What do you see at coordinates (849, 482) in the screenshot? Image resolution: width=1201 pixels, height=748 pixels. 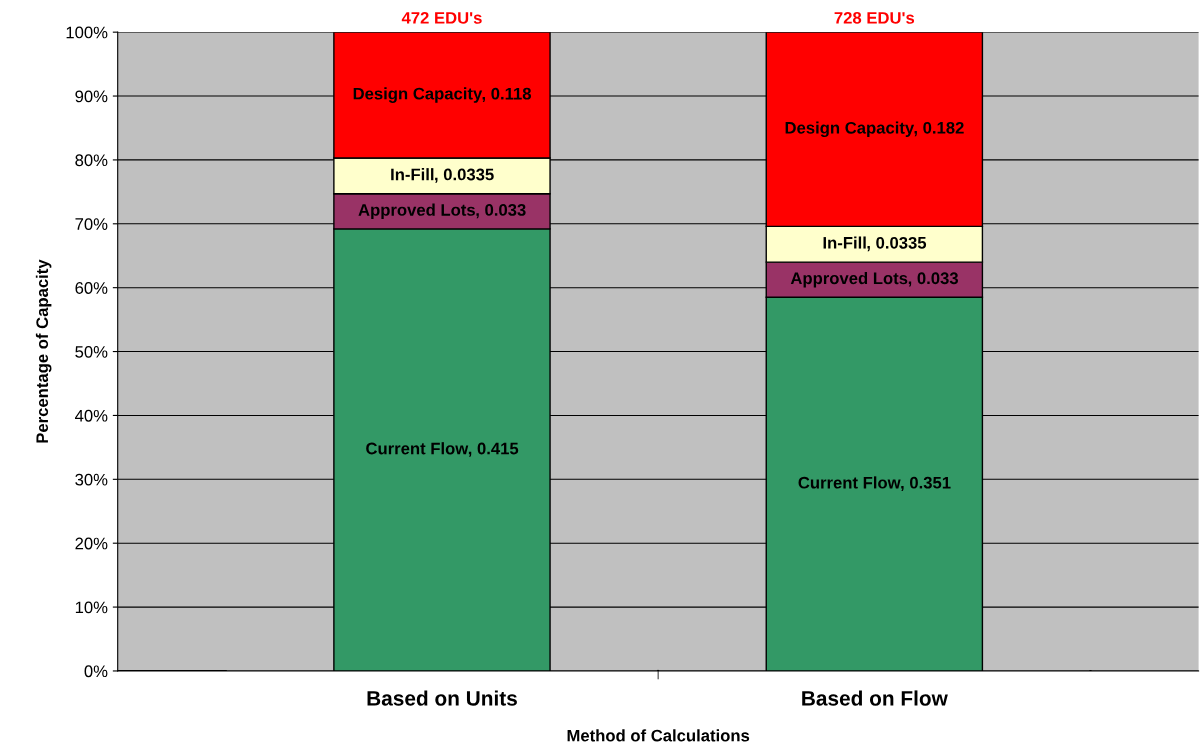 I see `text: Current Flow` at bounding box center [849, 482].